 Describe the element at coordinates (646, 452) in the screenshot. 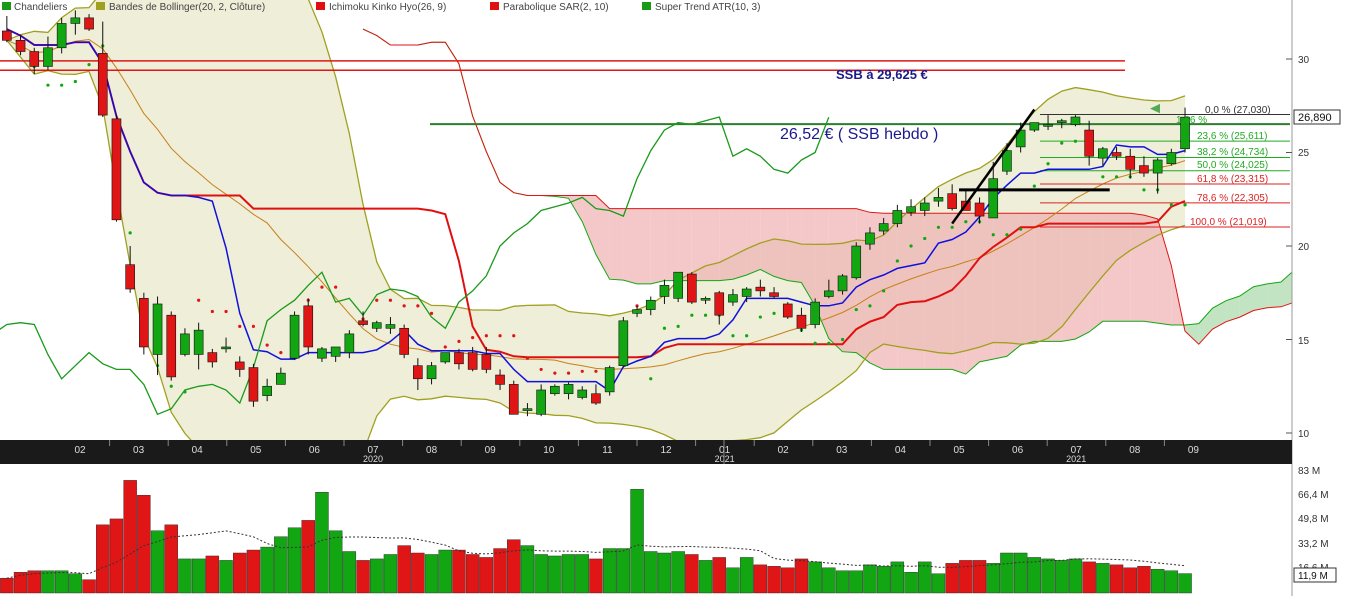

I see `time-axis-band` at that location.